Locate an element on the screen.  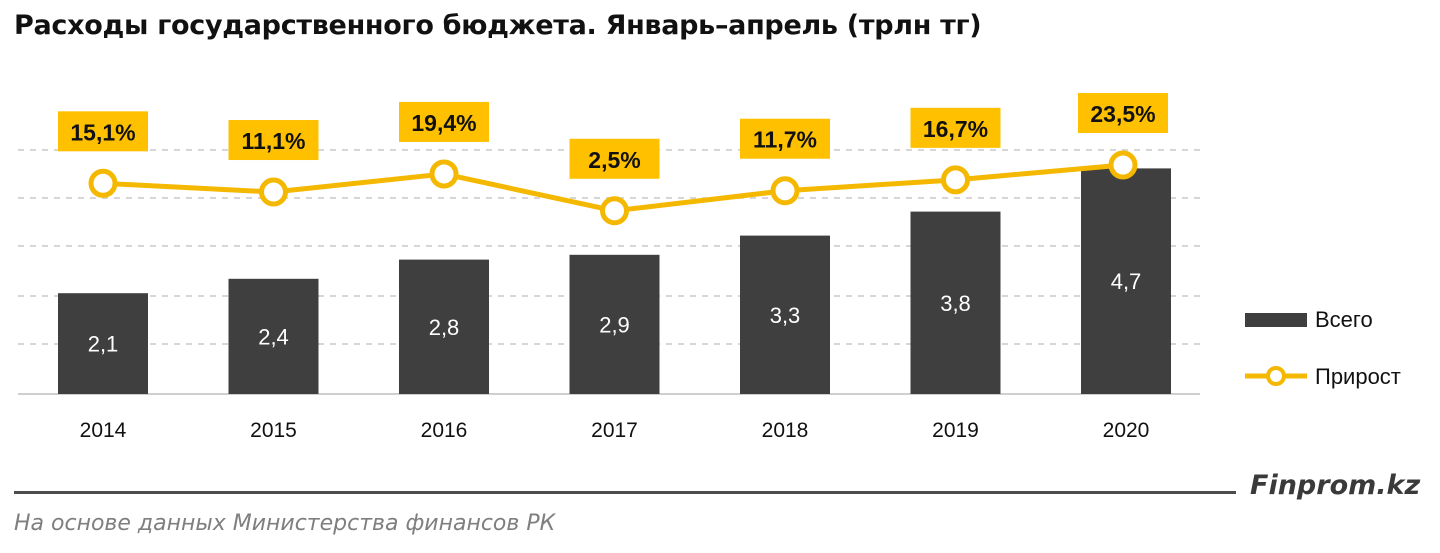
footer-divider is located at coordinates (625, 492).